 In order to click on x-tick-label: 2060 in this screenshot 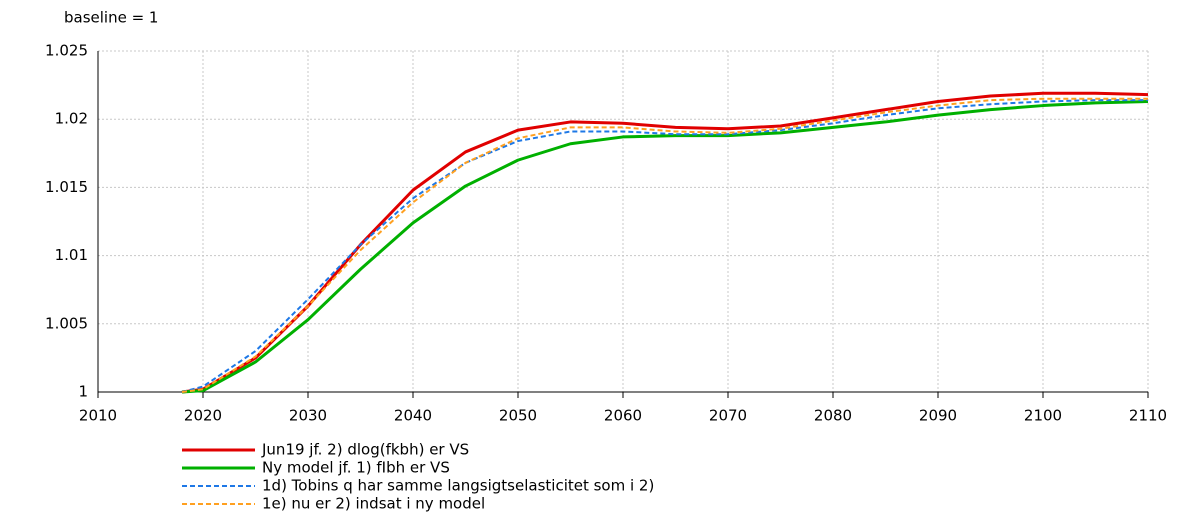, I will do `click(623, 416)`.